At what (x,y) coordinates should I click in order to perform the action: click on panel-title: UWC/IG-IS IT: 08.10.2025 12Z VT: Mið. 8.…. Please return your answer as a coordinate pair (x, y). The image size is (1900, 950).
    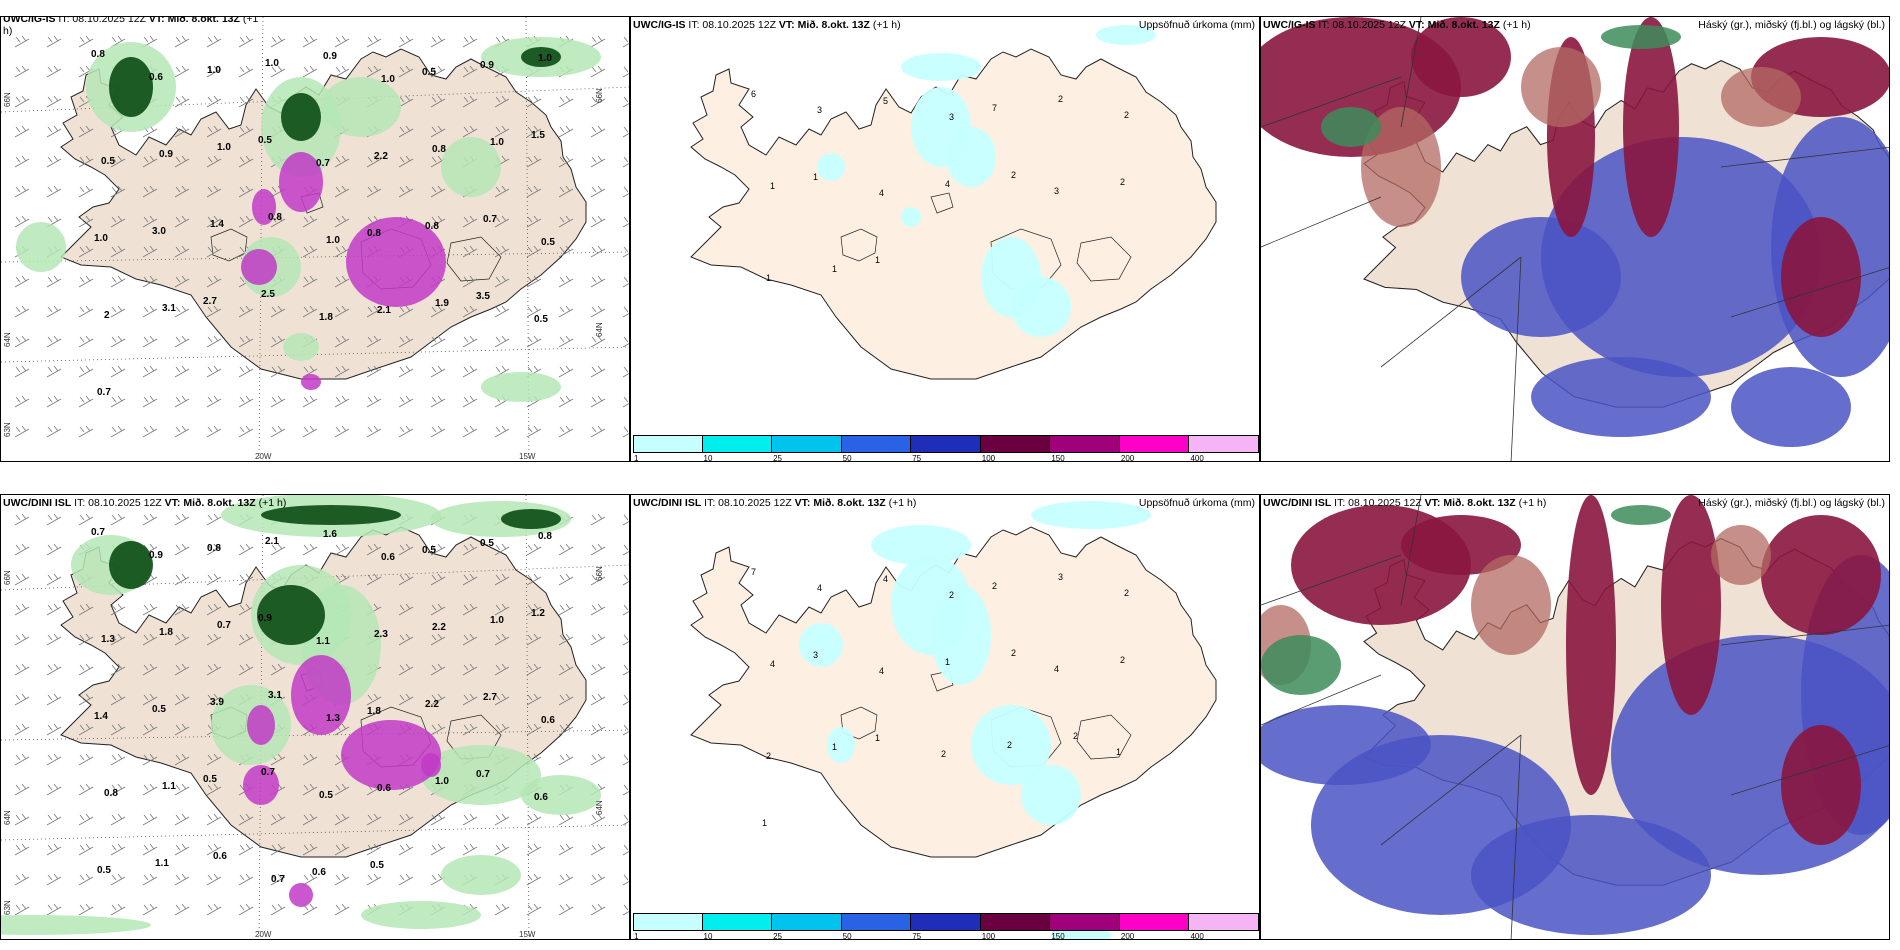
    Looking at the image, I should click on (131, 26).